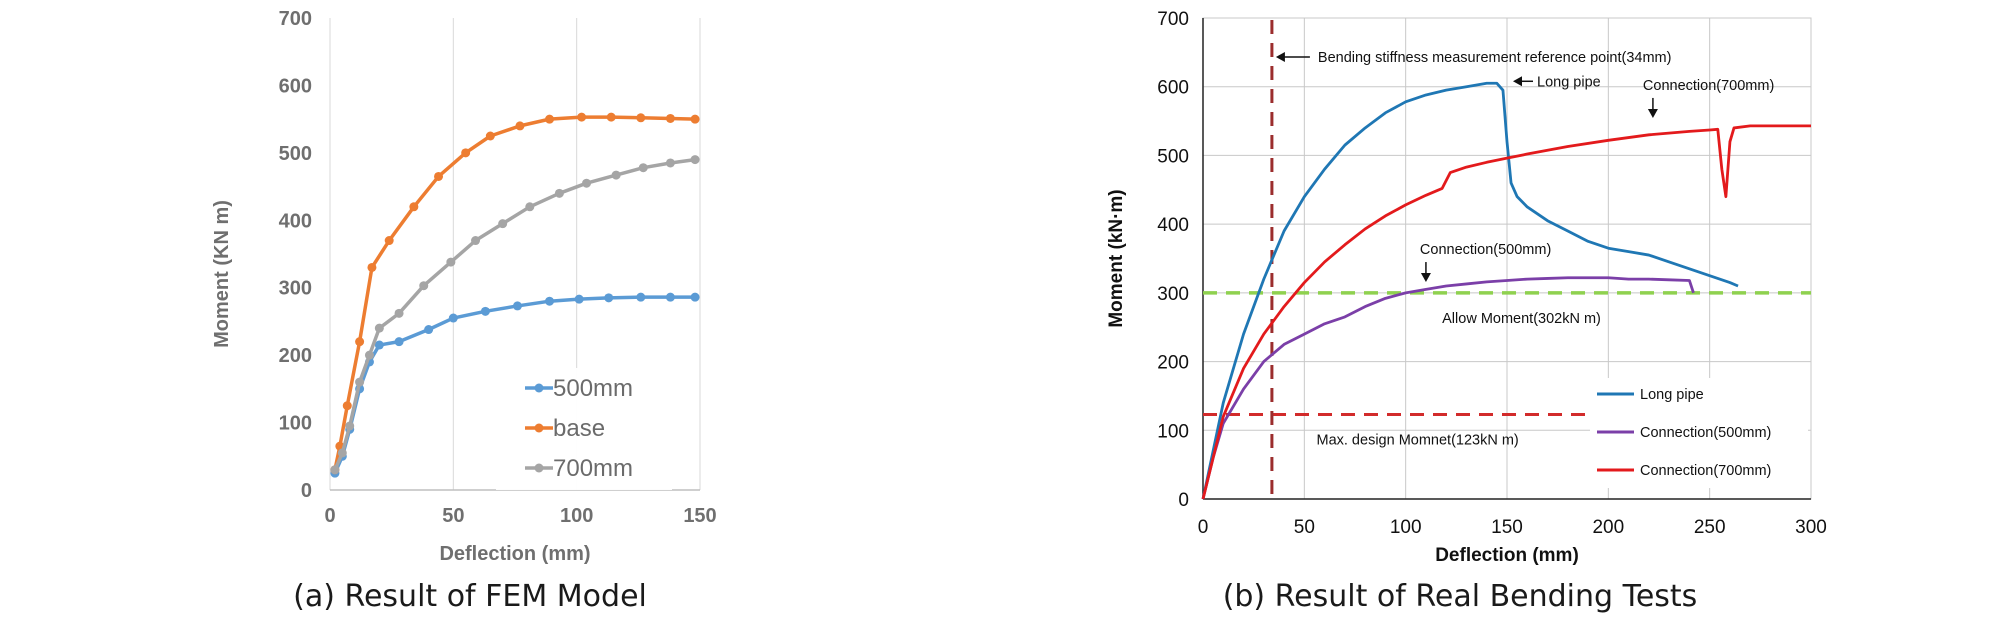 The image size is (2008, 622). What do you see at coordinates (1448, 388) in the screenshot?
I see `series-line-connection-500mm-` at bounding box center [1448, 388].